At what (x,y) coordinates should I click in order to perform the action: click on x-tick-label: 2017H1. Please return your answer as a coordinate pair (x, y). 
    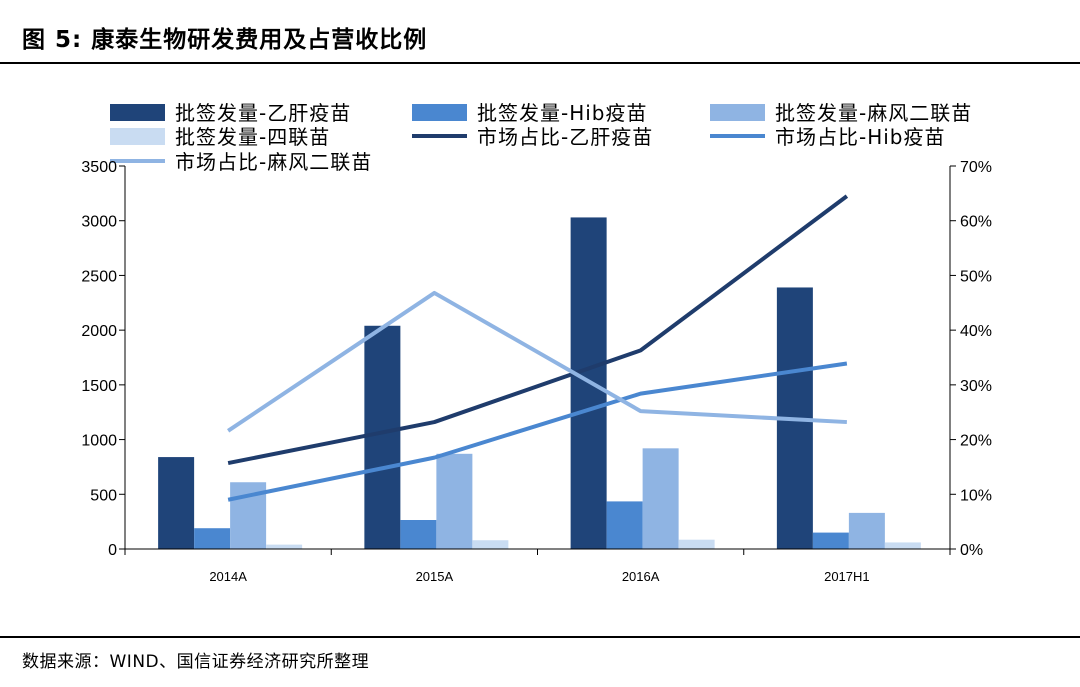
    Looking at the image, I should click on (847, 576).